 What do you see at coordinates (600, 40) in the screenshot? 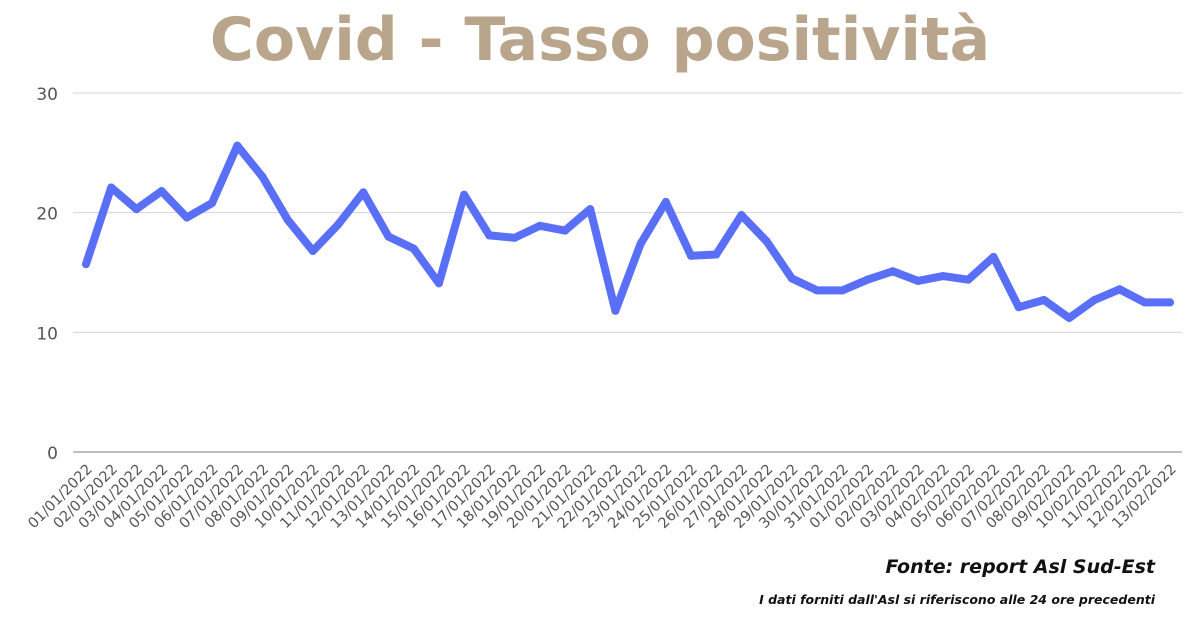
I see `chart-title: Covid - Tasso positività` at bounding box center [600, 40].